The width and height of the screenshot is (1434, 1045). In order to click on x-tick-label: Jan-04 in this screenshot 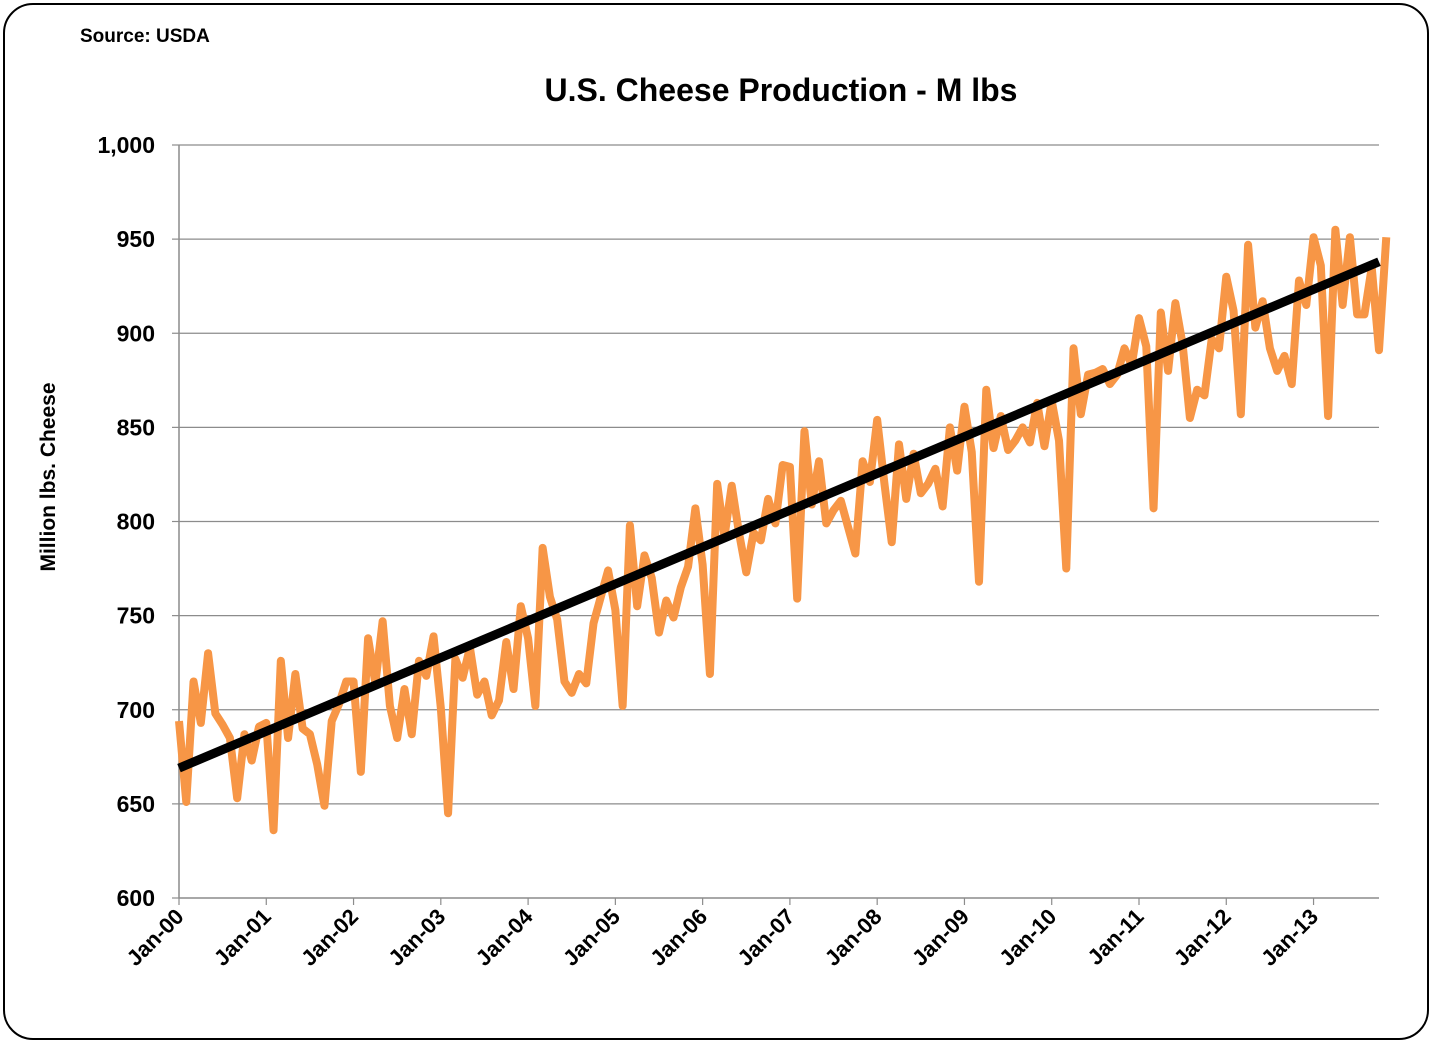, I will do `click(505, 937)`.